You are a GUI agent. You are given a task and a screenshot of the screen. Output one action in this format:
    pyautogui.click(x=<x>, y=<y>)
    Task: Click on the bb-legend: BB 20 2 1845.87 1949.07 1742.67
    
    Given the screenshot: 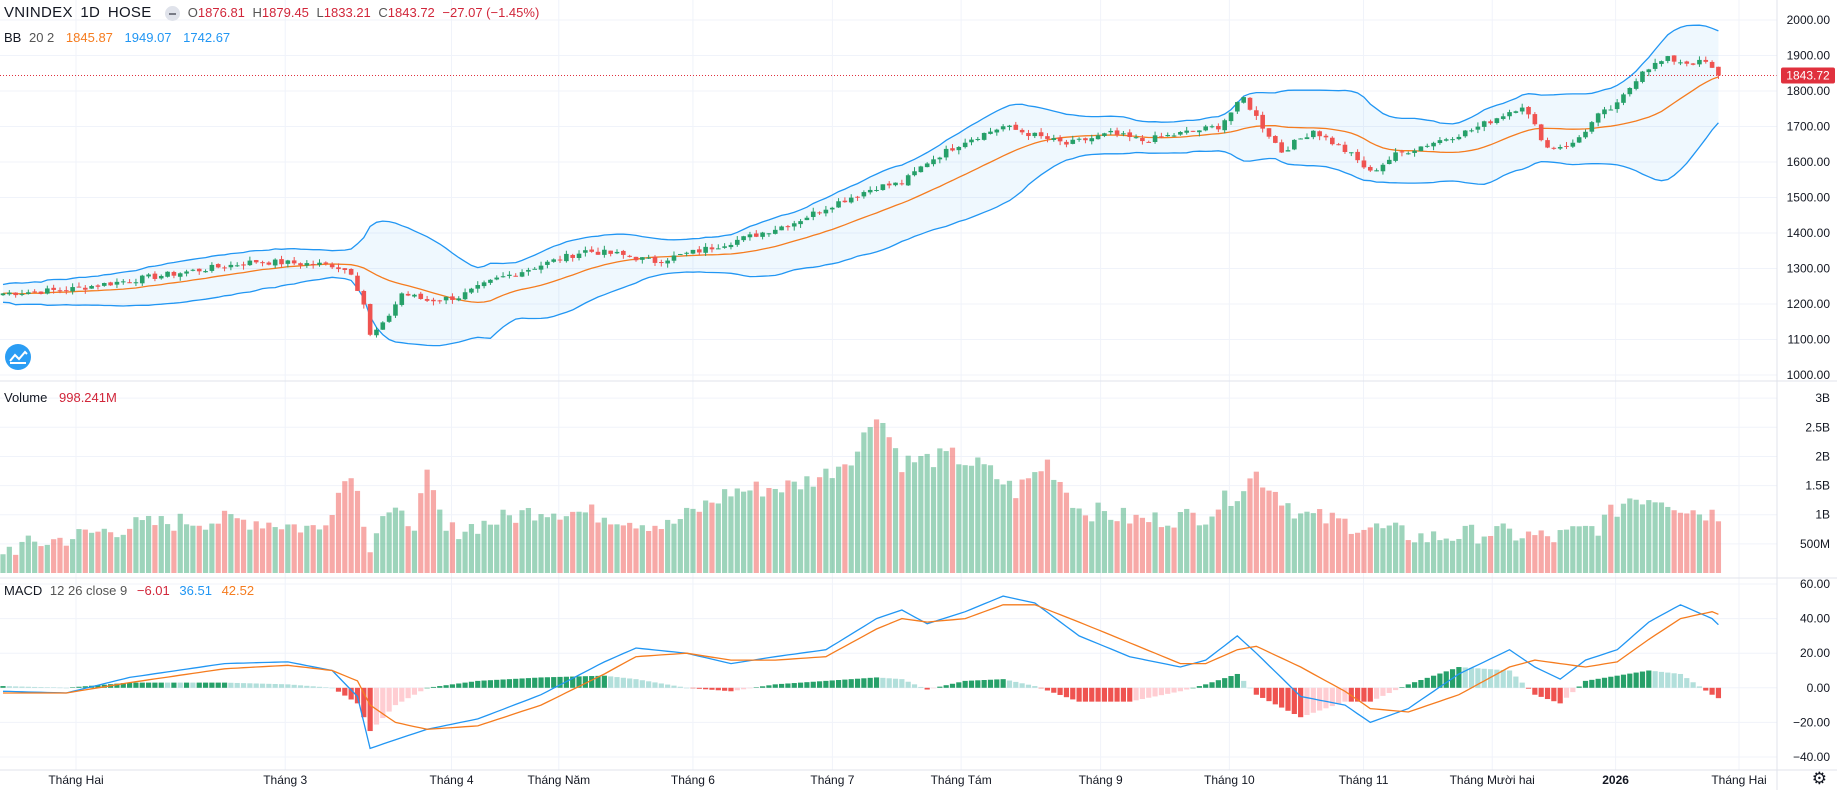 What is the action you would take?
    pyautogui.click(x=119, y=37)
    